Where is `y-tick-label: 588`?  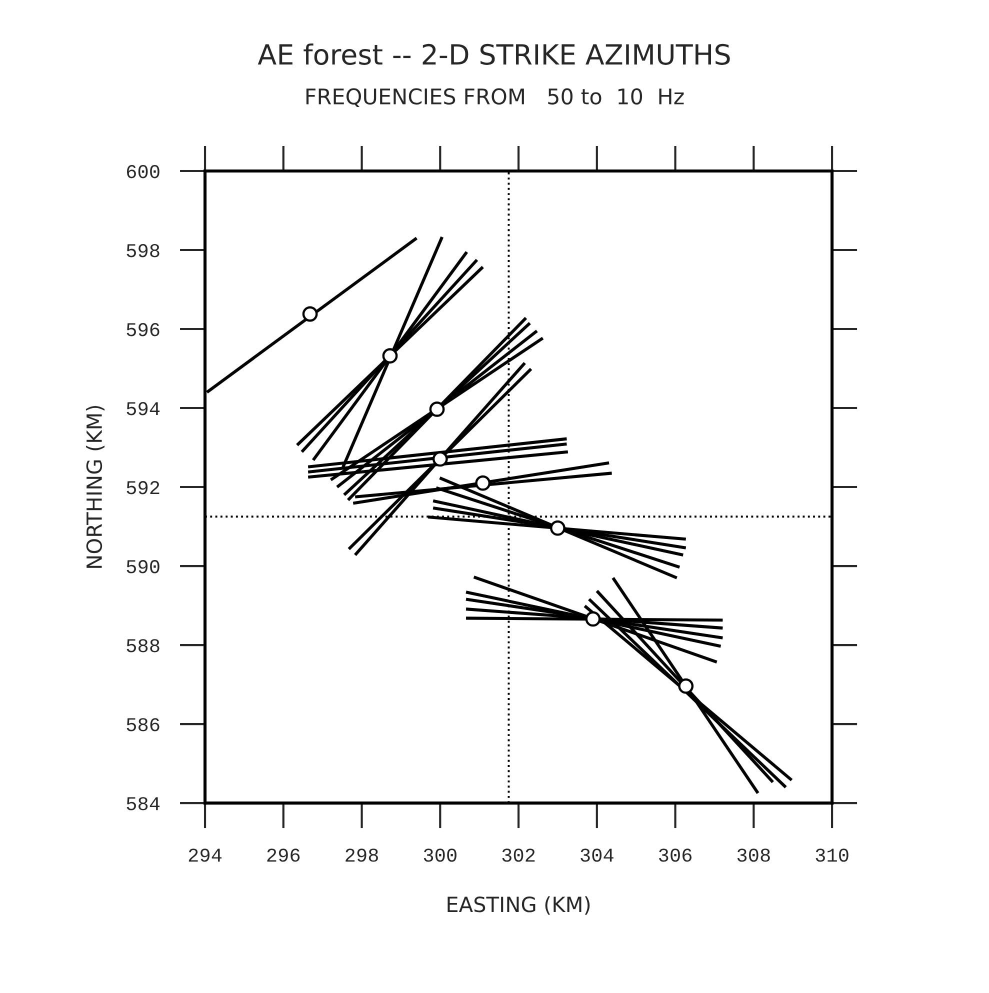
y-tick-label: 588 is located at coordinates (143, 645).